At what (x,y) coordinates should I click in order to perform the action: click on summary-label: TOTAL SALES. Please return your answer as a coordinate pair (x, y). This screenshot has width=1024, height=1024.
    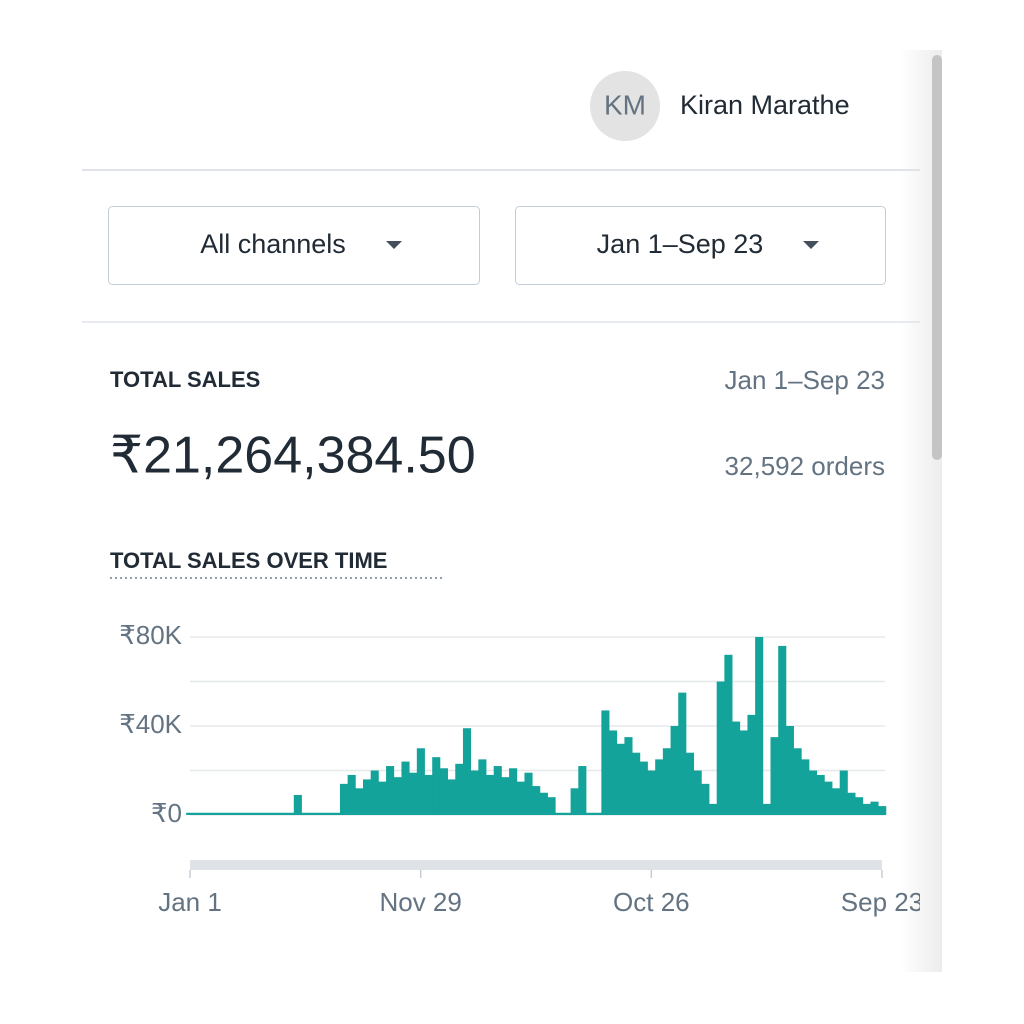
    Looking at the image, I should click on (185, 379).